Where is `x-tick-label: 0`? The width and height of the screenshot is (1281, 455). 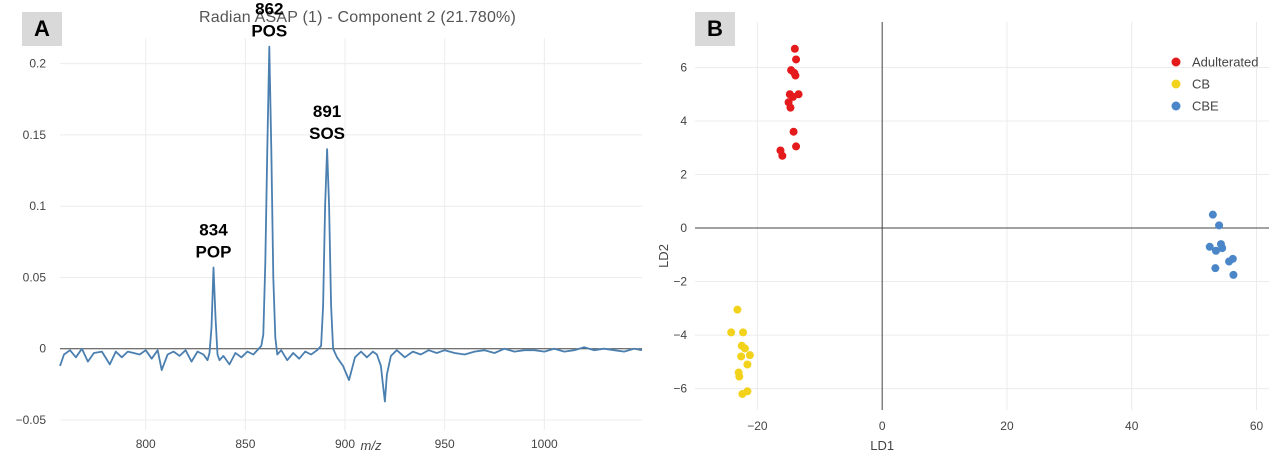
x-tick-label: 0 is located at coordinates (882, 426).